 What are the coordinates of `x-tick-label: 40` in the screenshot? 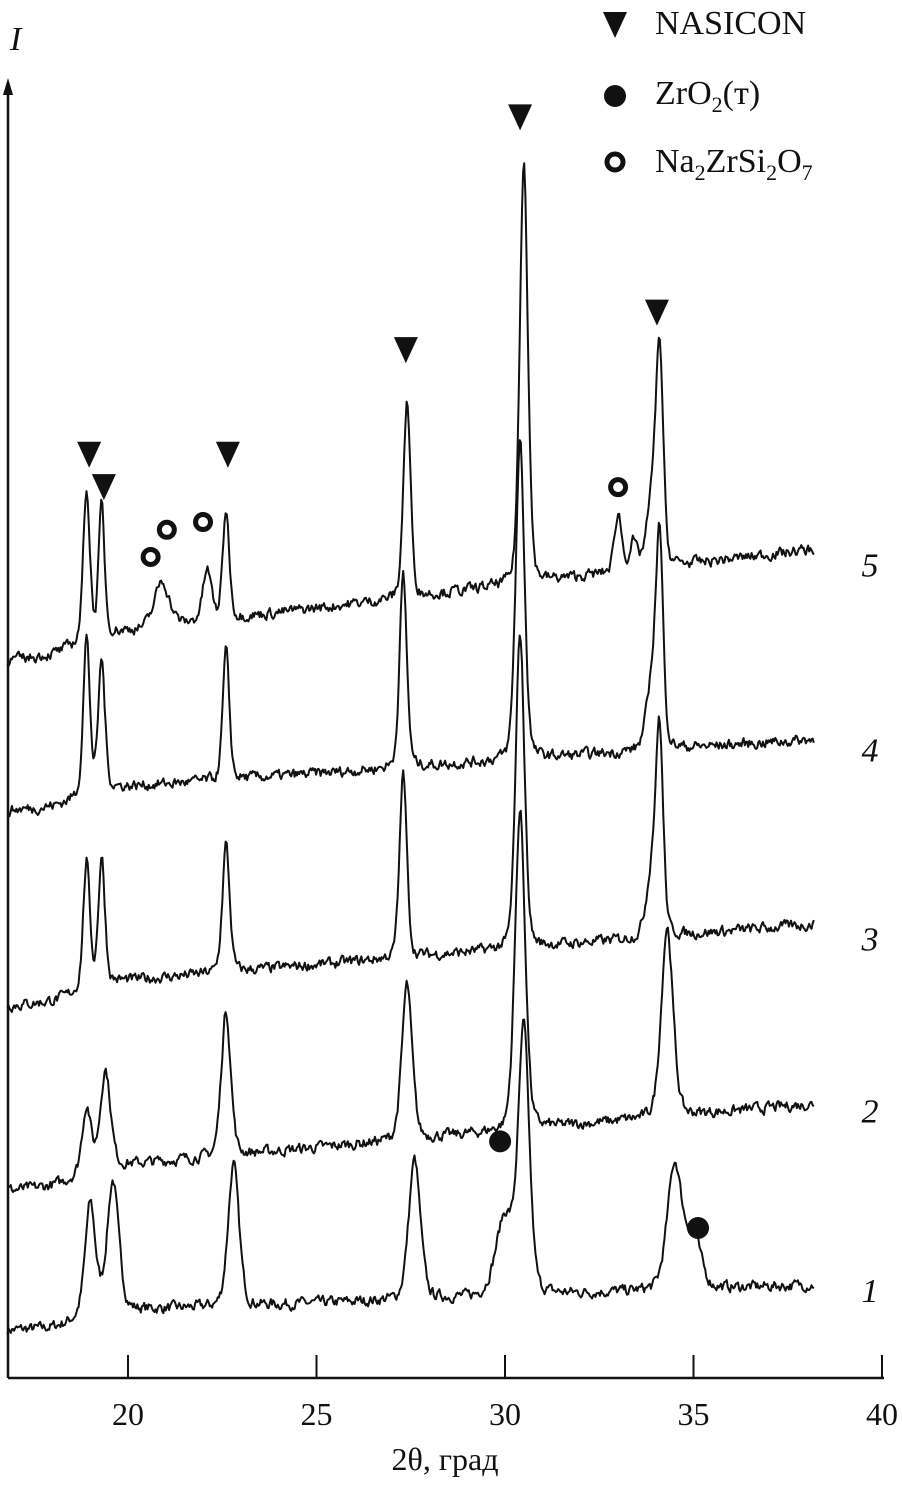 It's located at (882, 1414).